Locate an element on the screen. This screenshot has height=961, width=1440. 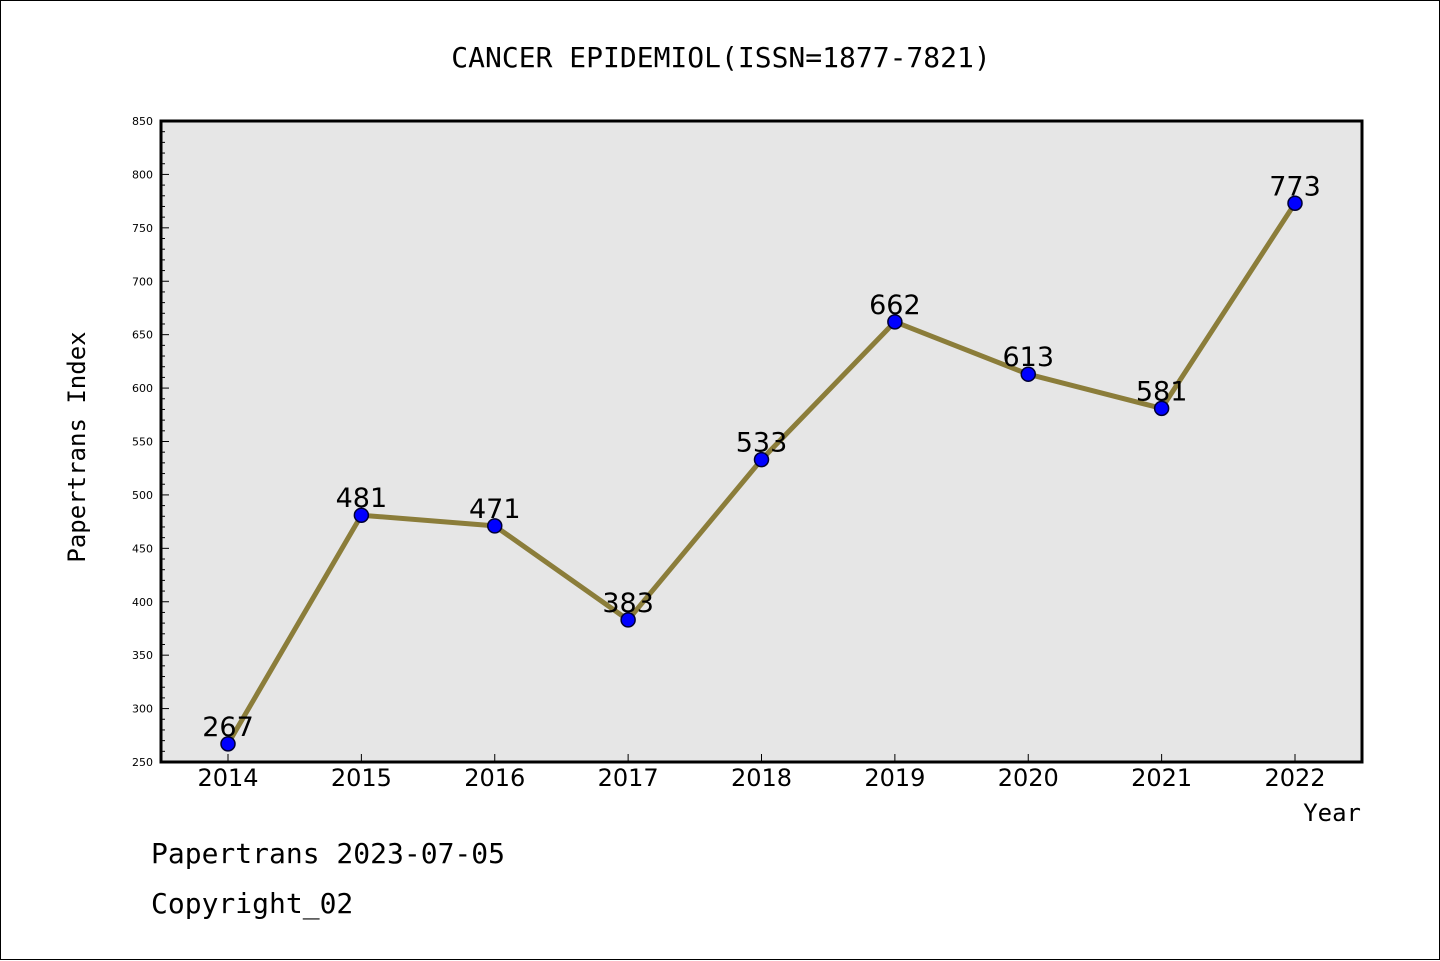
x-tick-label: 2020 is located at coordinates (1028, 778).